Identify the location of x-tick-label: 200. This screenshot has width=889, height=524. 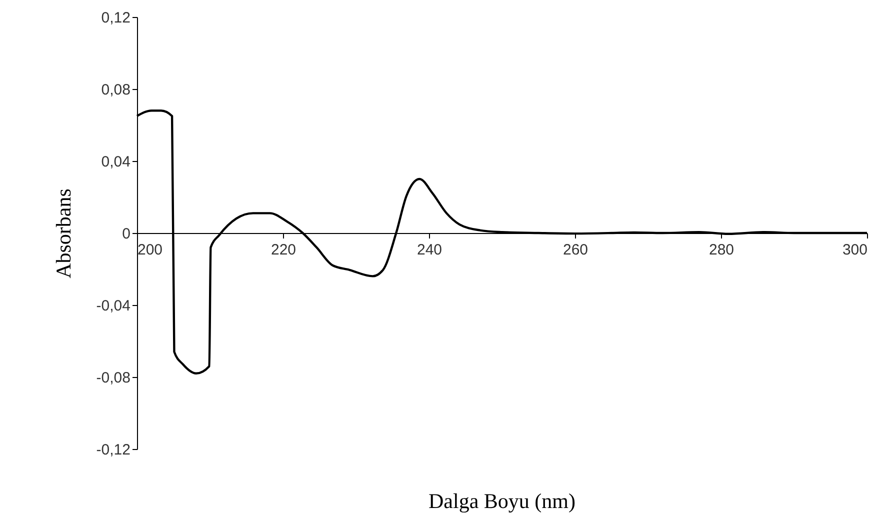
(150, 250).